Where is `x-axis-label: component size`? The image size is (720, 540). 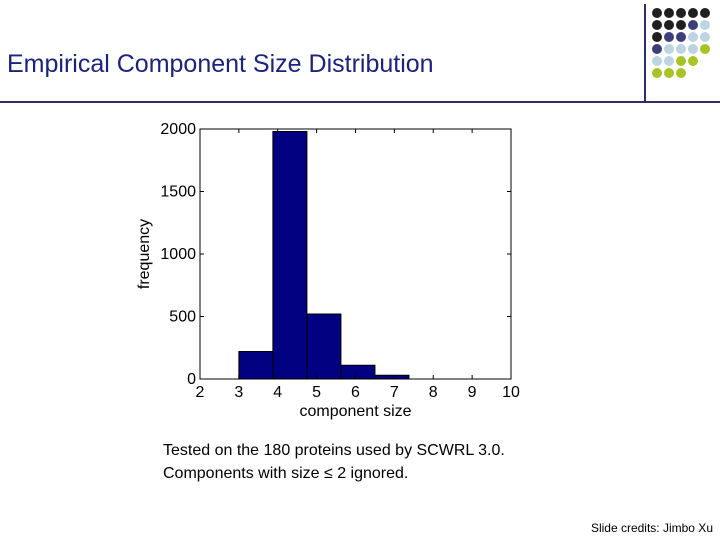
x-axis-label: component size is located at coordinates (355, 411).